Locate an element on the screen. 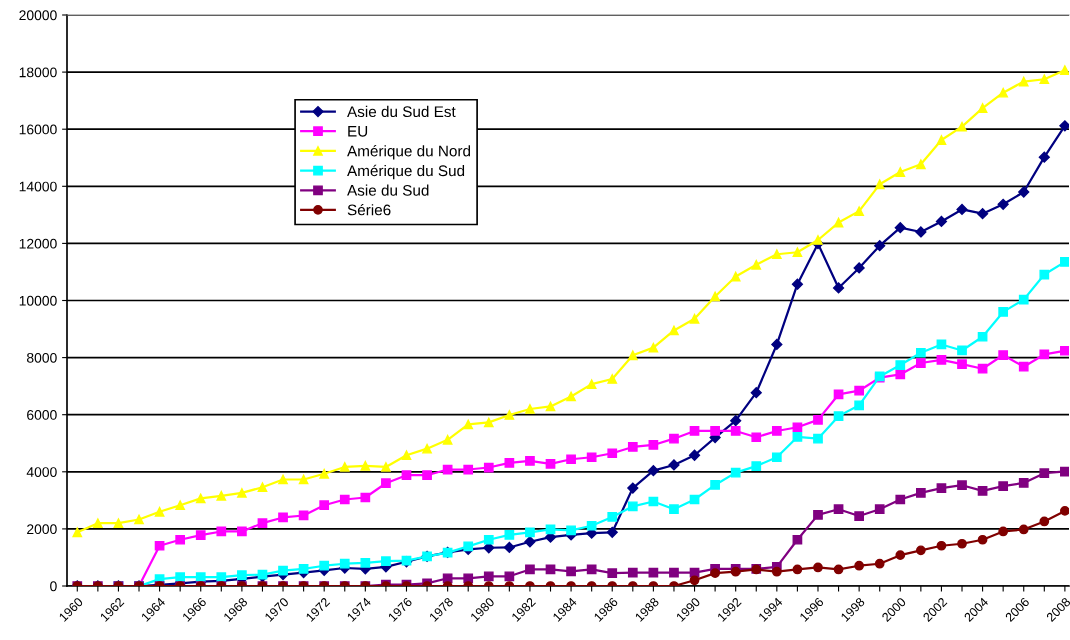  y-tick-label: 4000 is located at coordinates (41, 472).